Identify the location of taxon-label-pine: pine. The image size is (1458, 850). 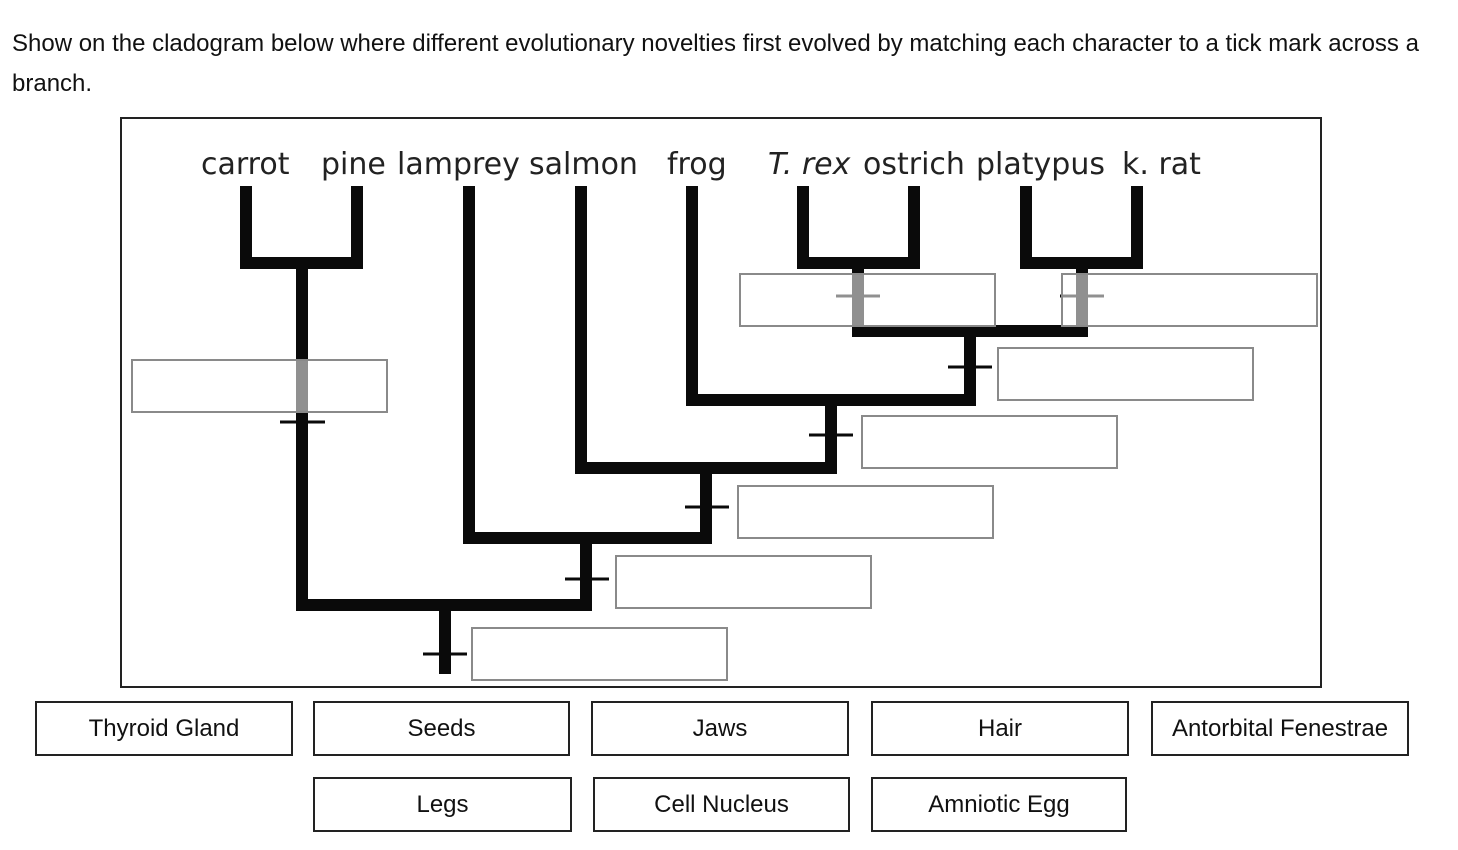
(353, 164).